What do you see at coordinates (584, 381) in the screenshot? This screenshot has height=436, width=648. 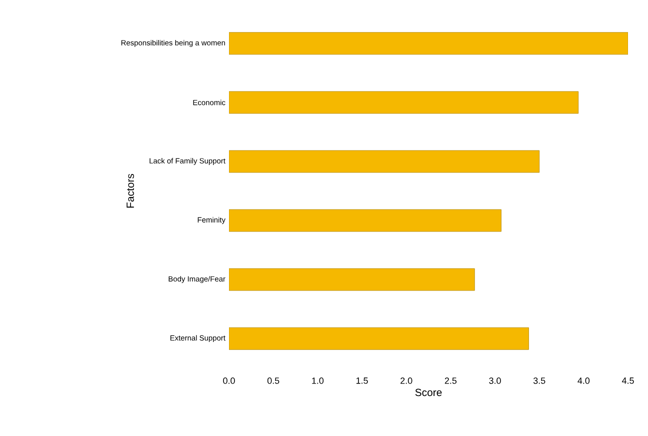 I see `x-tick-label: 4.0` at bounding box center [584, 381].